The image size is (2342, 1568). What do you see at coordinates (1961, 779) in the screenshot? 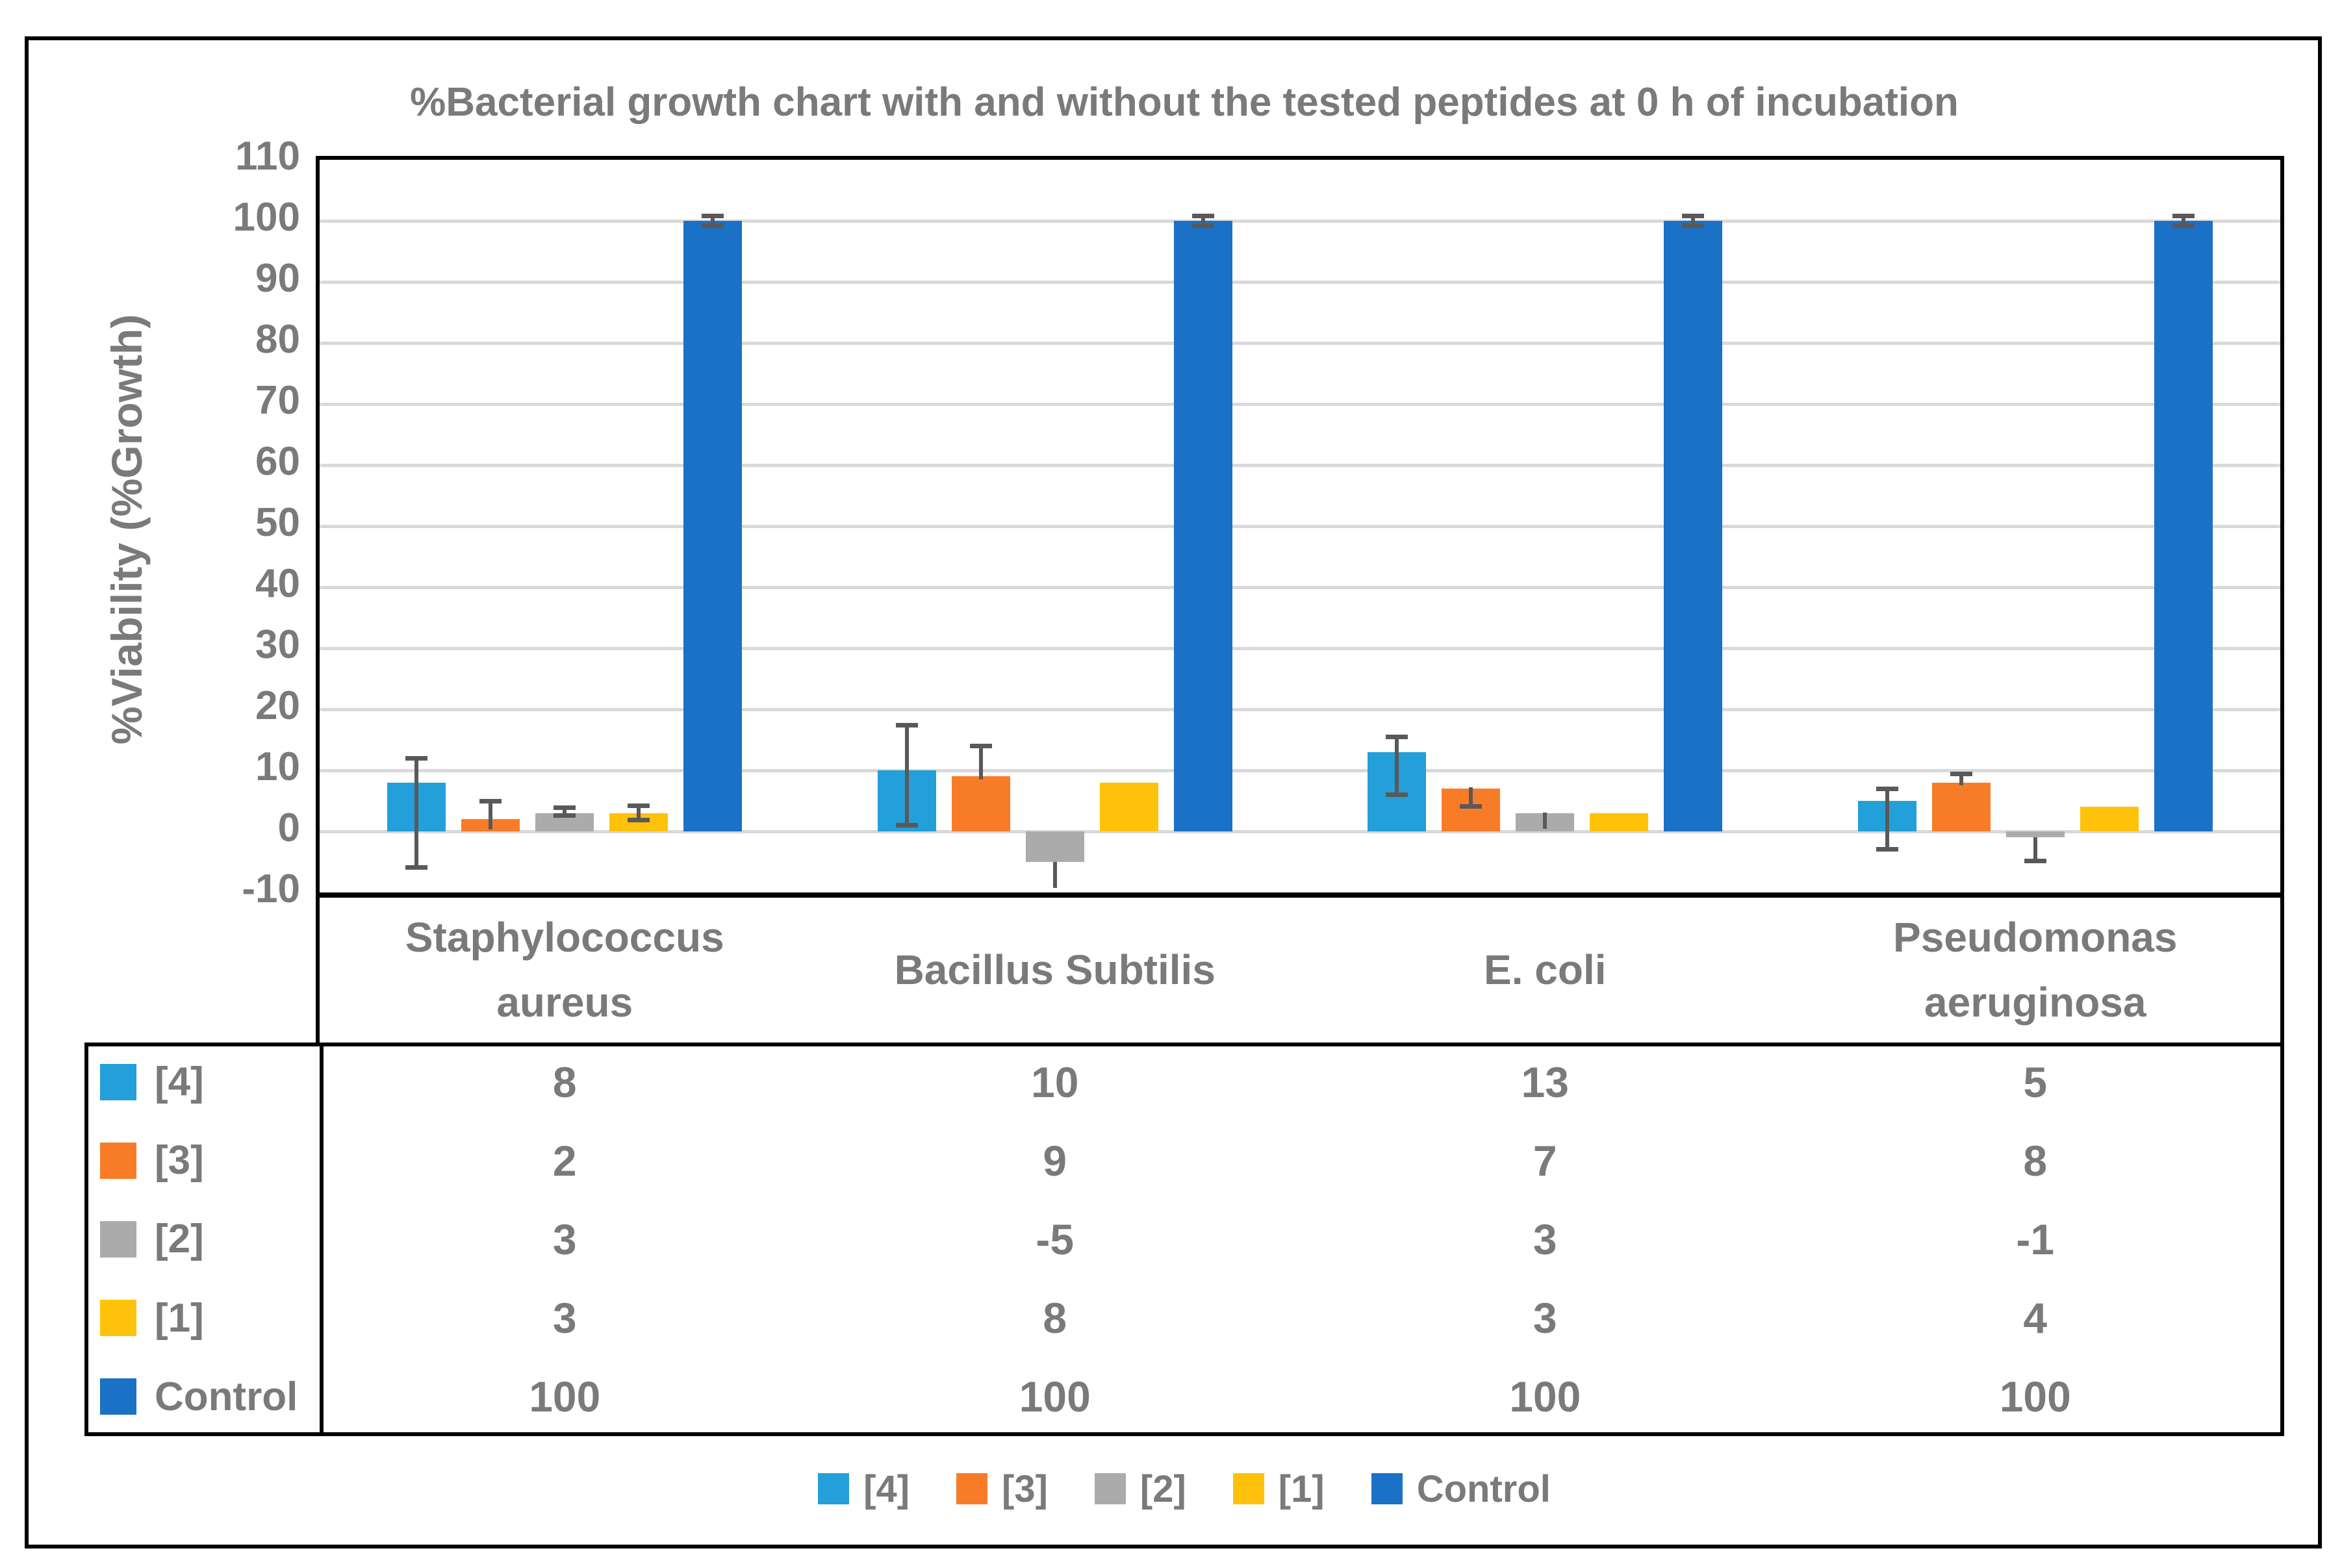
I see `error-bar-line-[3]-Pseudomonas aeruginosa` at bounding box center [1961, 779].